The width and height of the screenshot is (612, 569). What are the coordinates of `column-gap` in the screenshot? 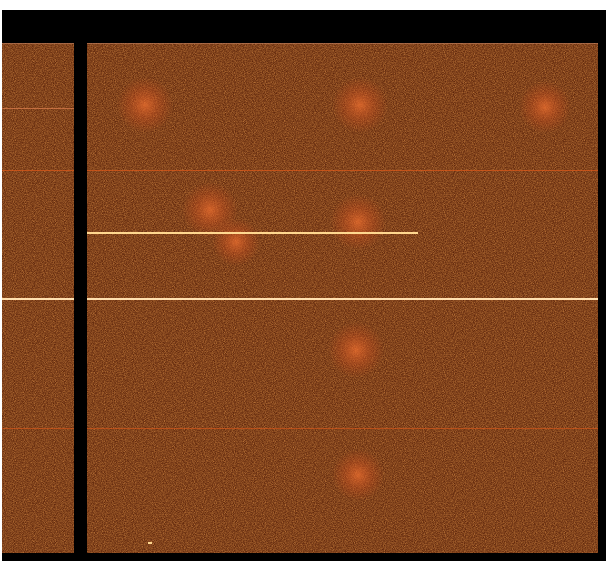 It's located at (80, 285).